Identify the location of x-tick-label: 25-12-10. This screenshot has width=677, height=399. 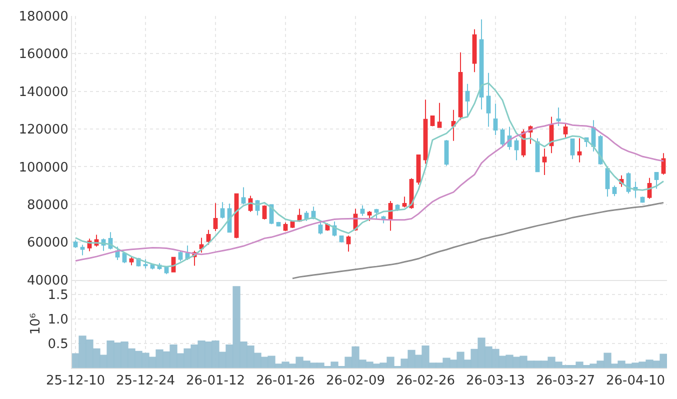
(76, 381).